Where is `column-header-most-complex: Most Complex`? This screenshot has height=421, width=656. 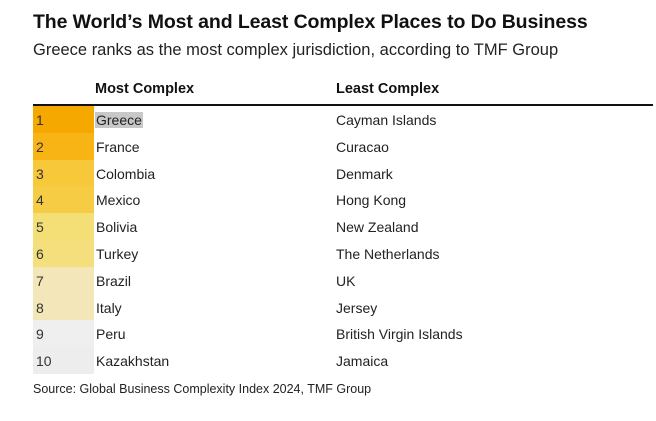
column-header-most-complex: Most Complex is located at coordinates (145, 89).